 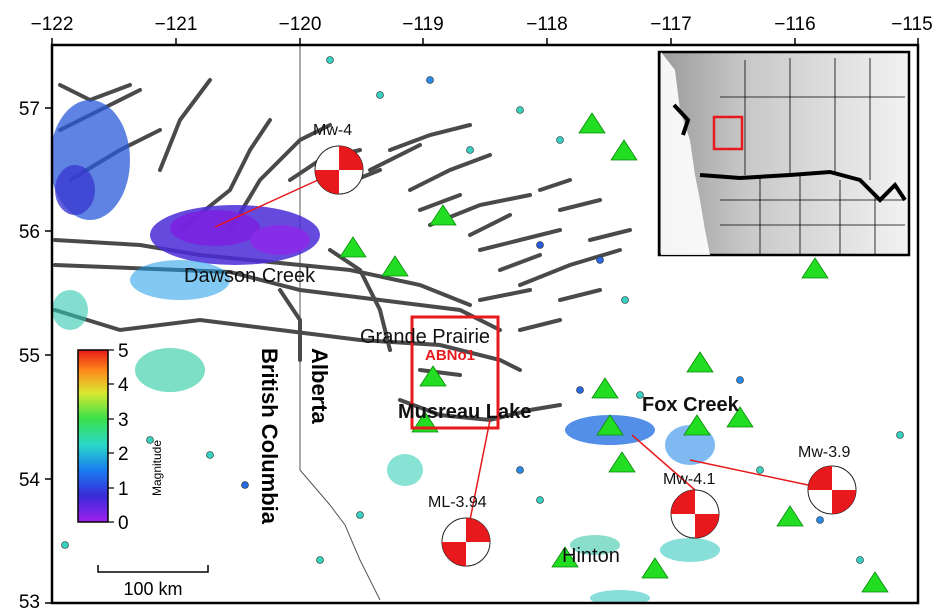 What do you see at coordinates (123, 454) in the screenshot?
I see `colorbar-tick-label: 2` at bounding box center [123, 454].